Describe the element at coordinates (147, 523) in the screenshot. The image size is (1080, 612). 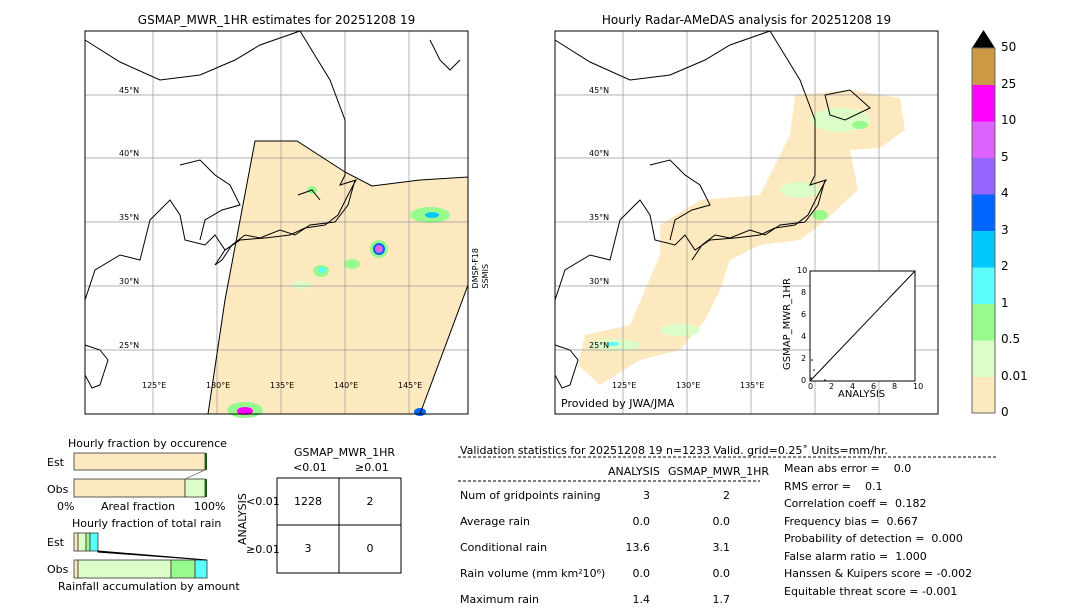
I see `rain-fraction-title: Hourly fraction of total rain` at that location.